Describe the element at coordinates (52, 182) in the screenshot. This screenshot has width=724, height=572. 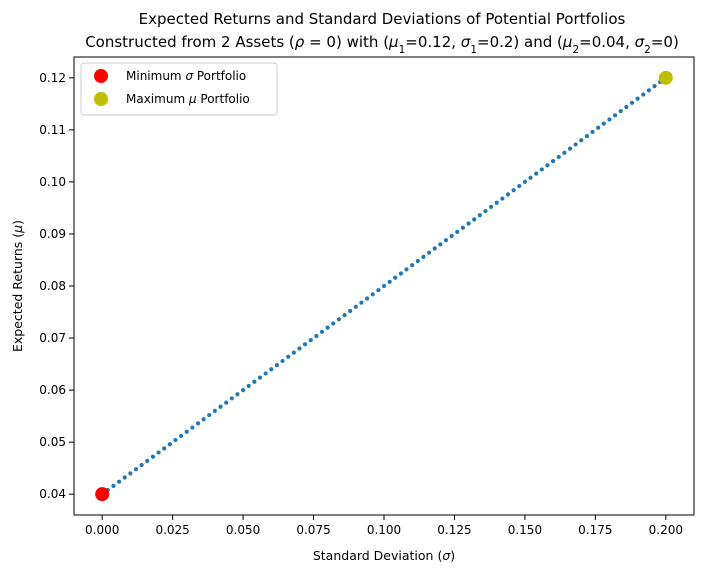
I see `y-tick-label: 0.10` at that location.